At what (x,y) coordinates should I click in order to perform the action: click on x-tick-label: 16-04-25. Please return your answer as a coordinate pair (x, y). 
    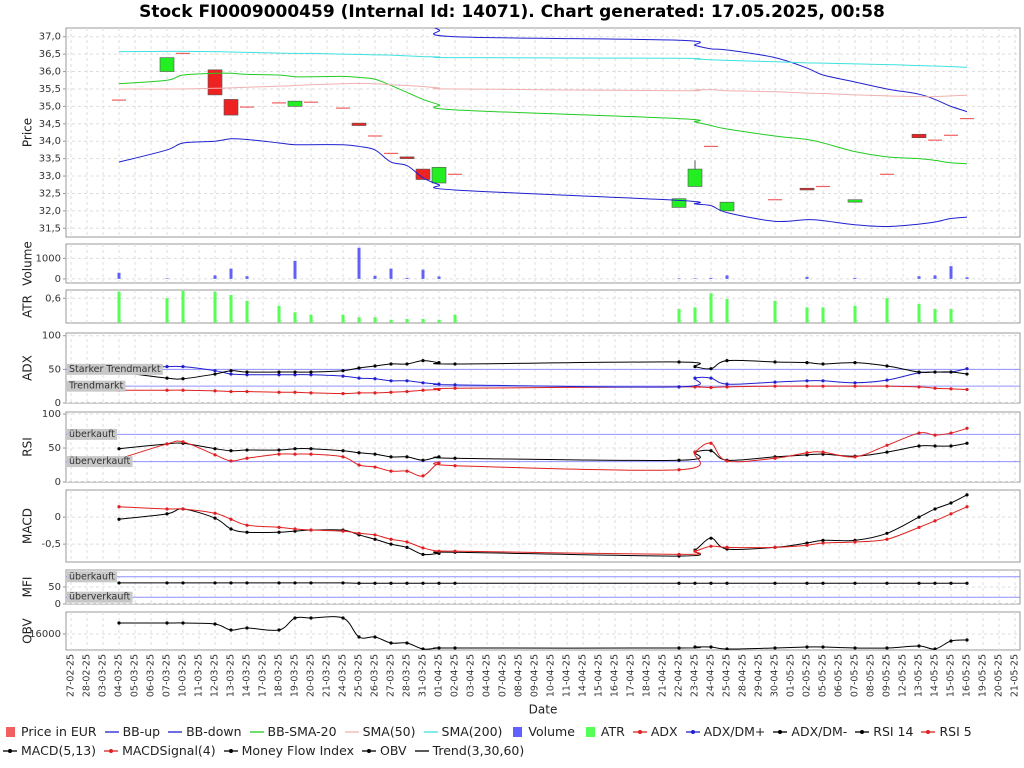
    Looking at the image, I should click on (615, 675).